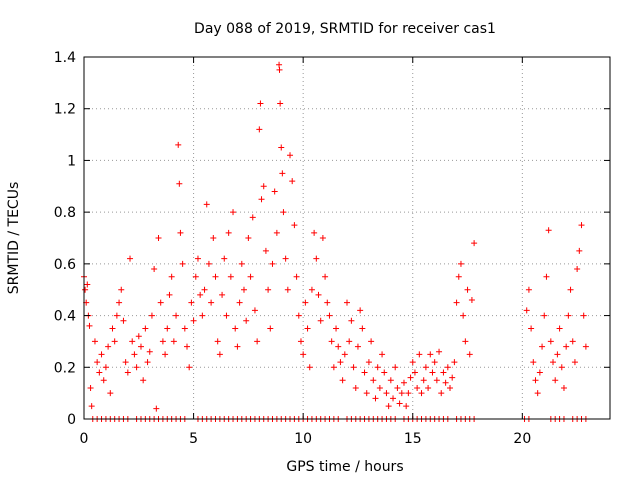  Describe the element at coordinates (65, 110) in the screenshot. I see `y-tick-label: 1.2` at that location.